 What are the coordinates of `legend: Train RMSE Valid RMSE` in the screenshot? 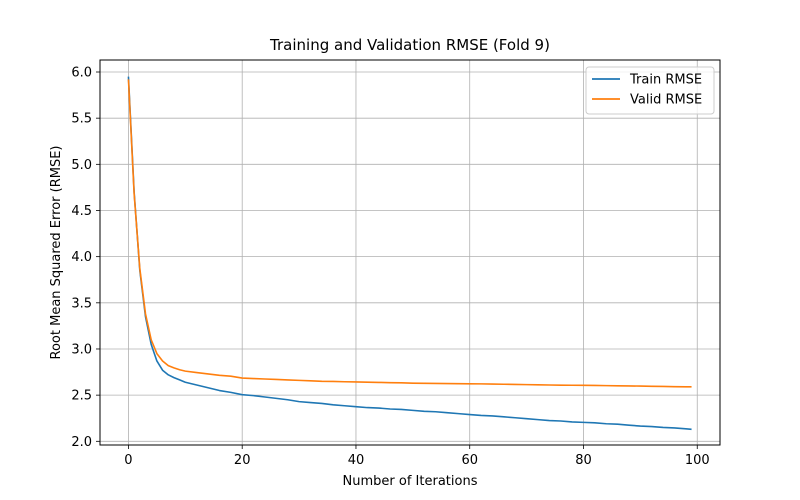 It's located at (650, 90).